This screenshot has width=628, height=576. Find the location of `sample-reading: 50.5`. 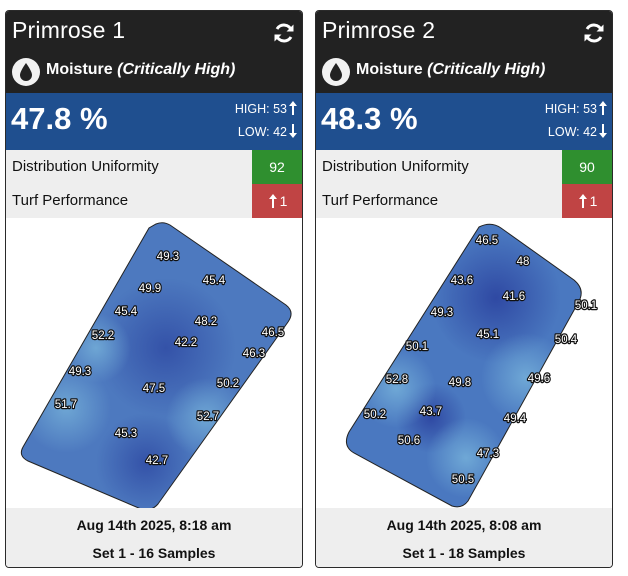

sample-reading: 50.5 is located at coordinates (463, 480).